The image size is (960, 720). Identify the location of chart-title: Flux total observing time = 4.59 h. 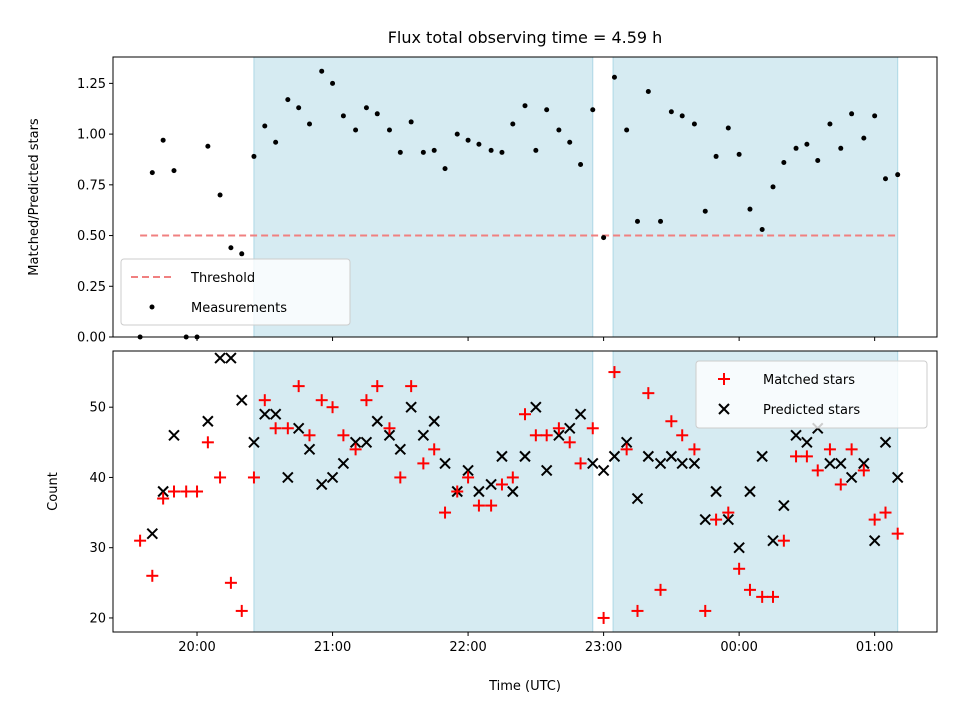
(525, 37).